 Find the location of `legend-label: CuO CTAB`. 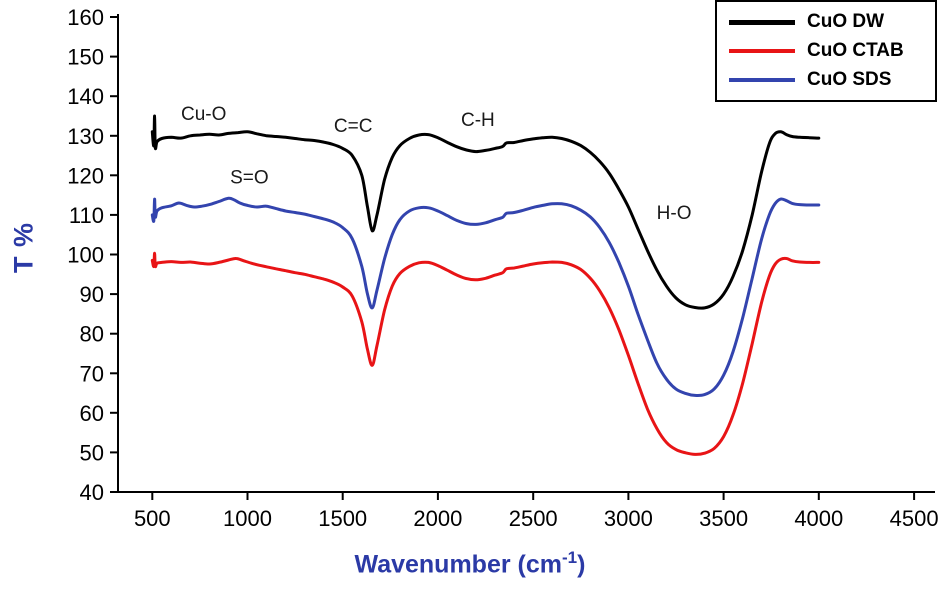

legend-label: CuO CTAB is located at coordinates (855, 50).